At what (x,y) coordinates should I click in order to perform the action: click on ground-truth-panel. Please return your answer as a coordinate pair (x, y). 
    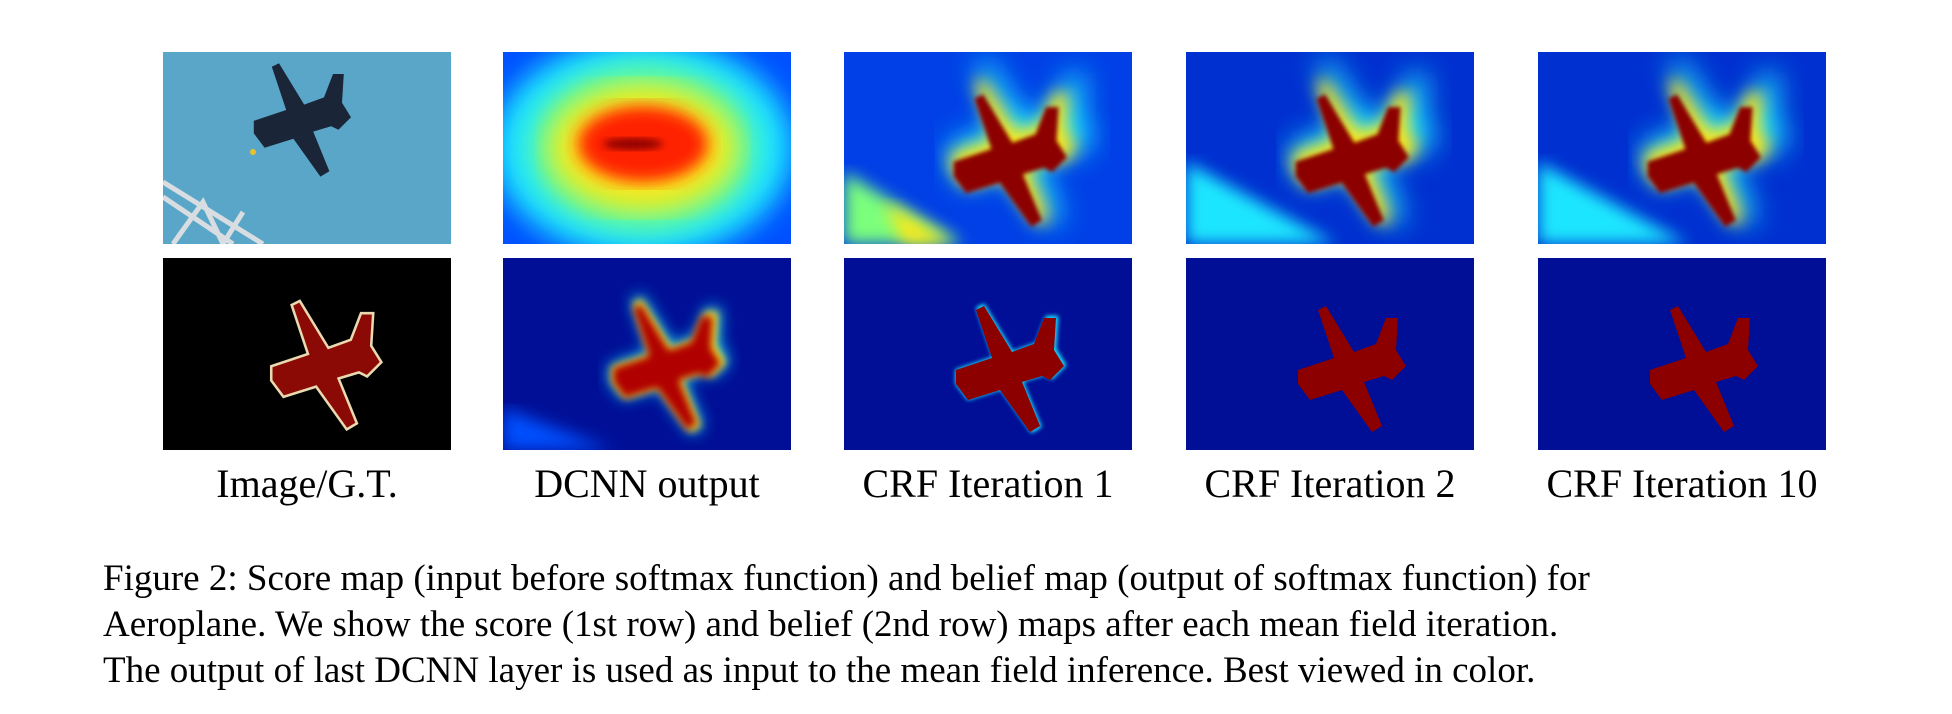
    Looking at the image, I should click on (307, 354).